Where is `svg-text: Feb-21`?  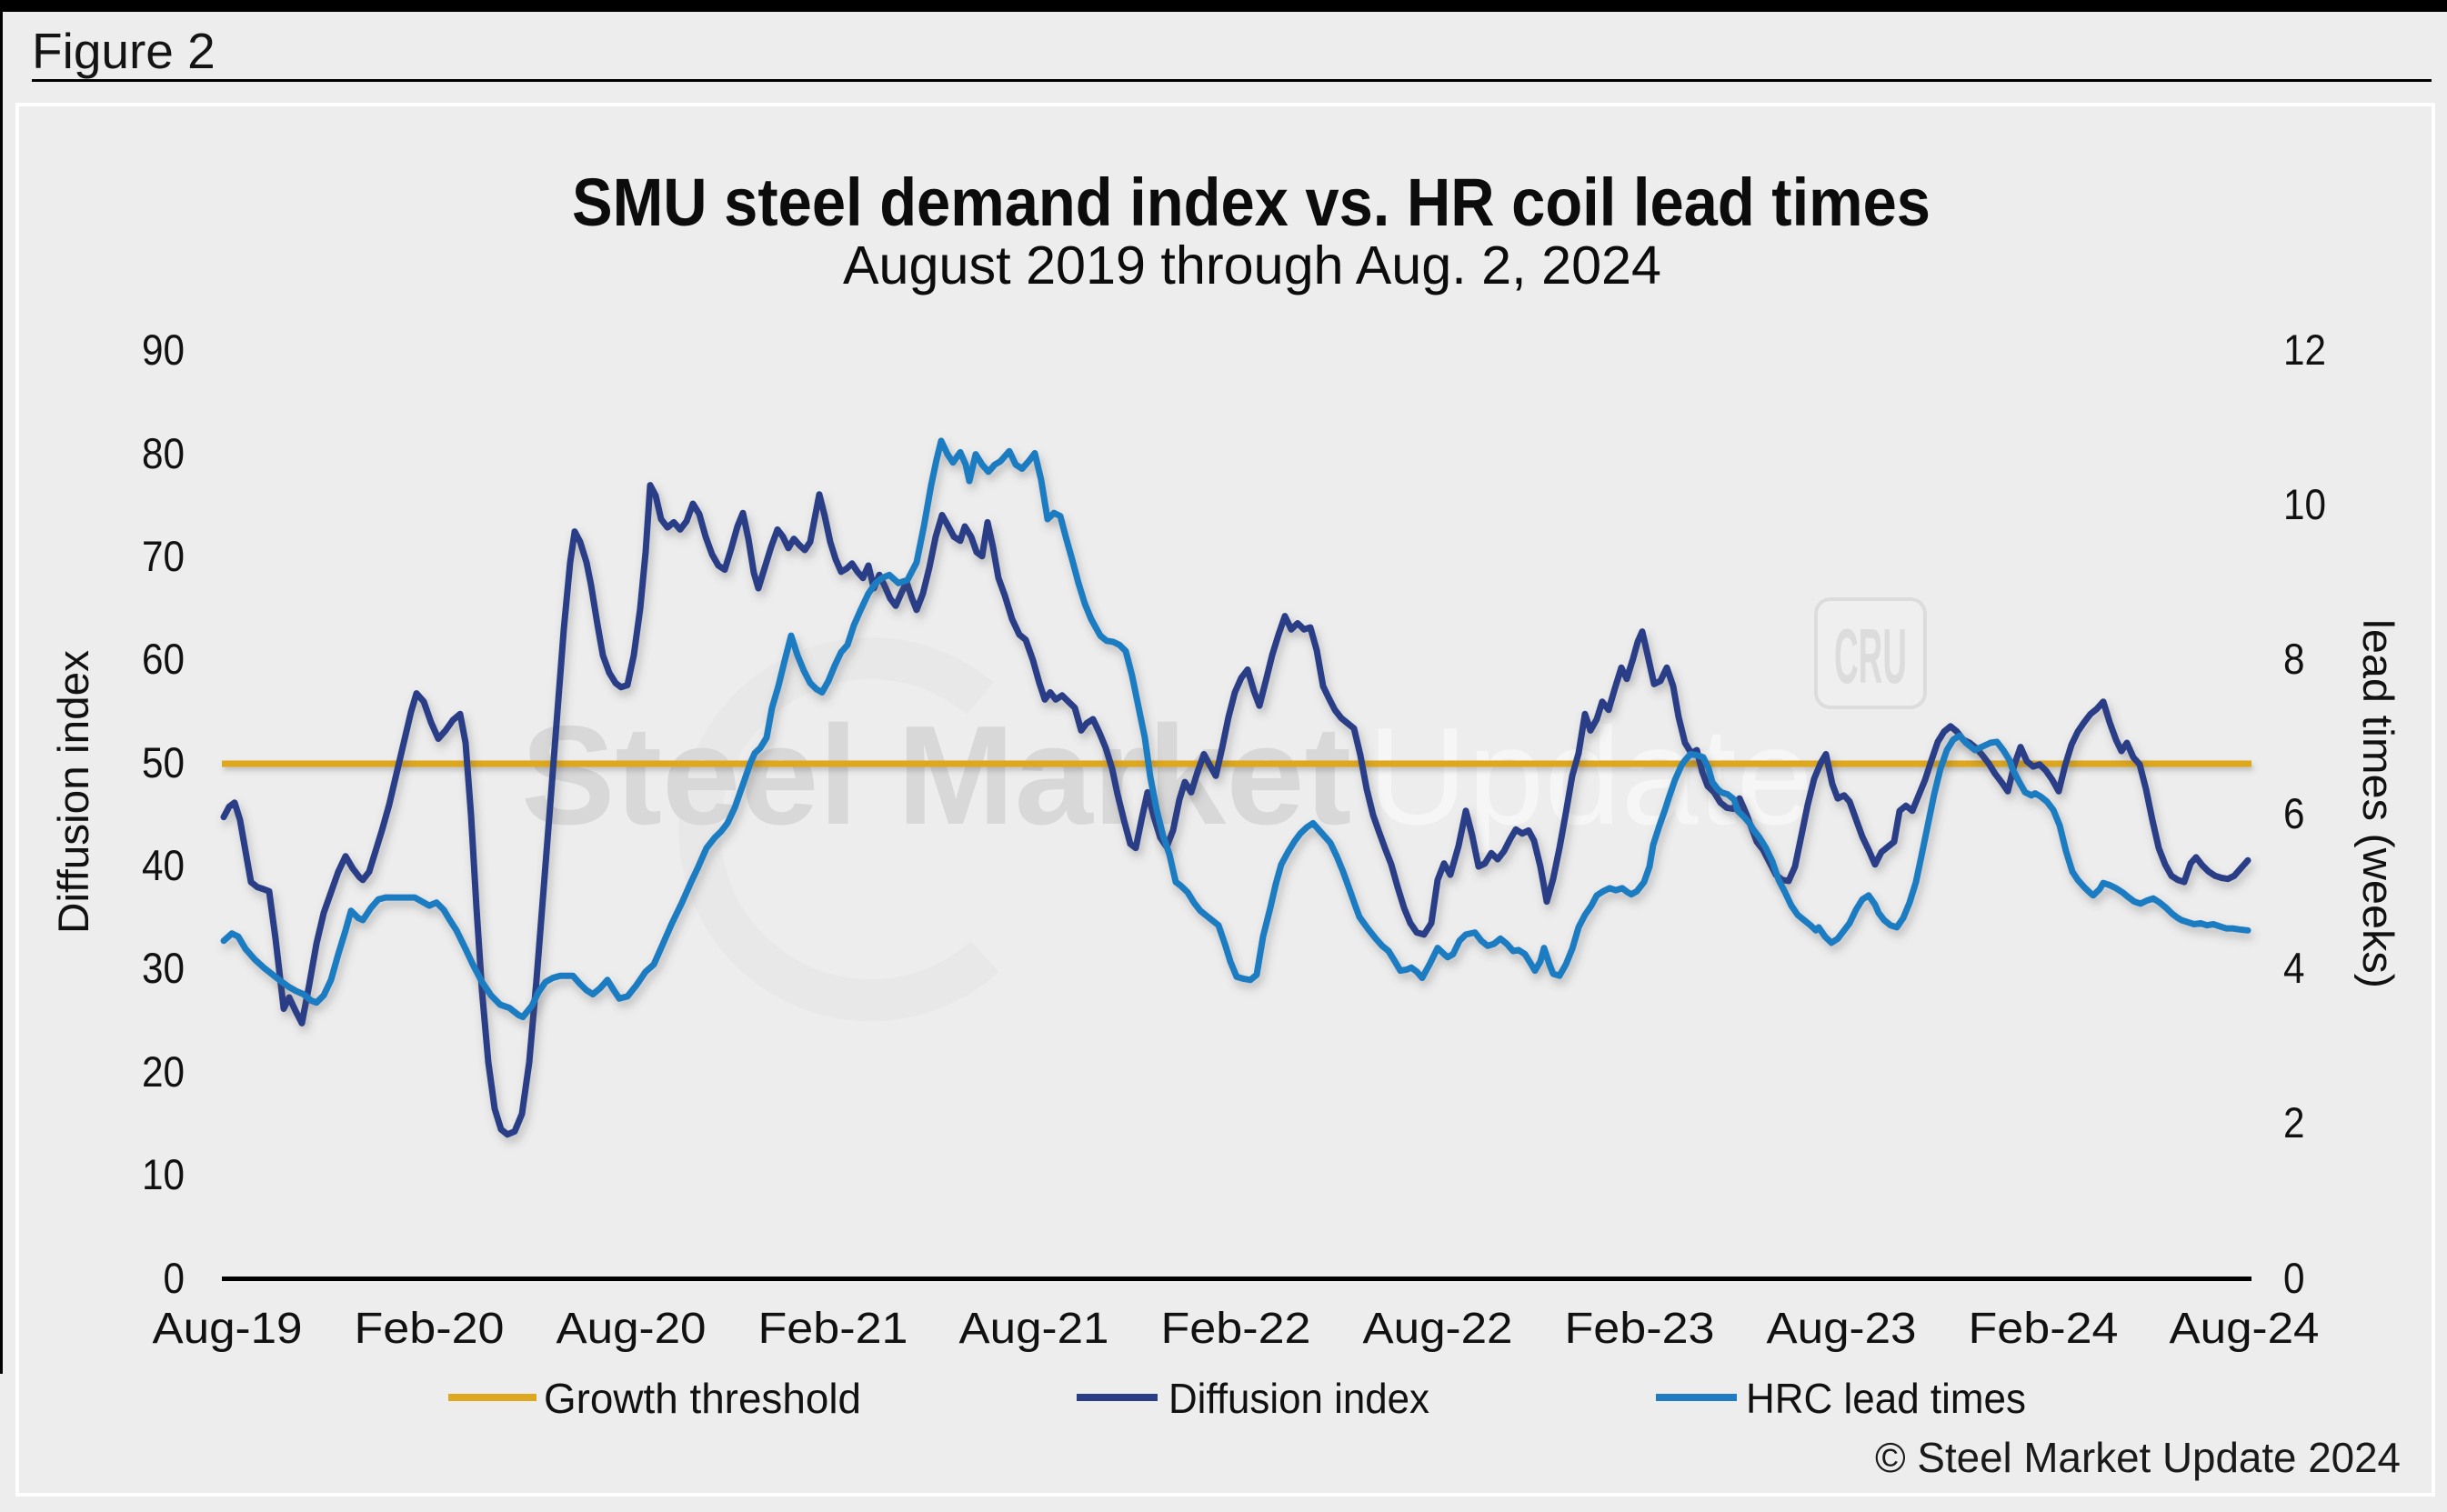
svg-text: Feb-21 is located at coordinates (833, 1329).